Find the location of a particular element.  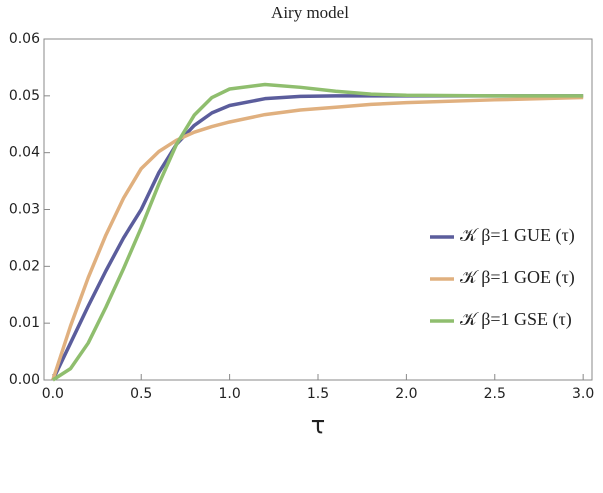

y-tick-label: 0.05 is located at coordinates (24, 96).